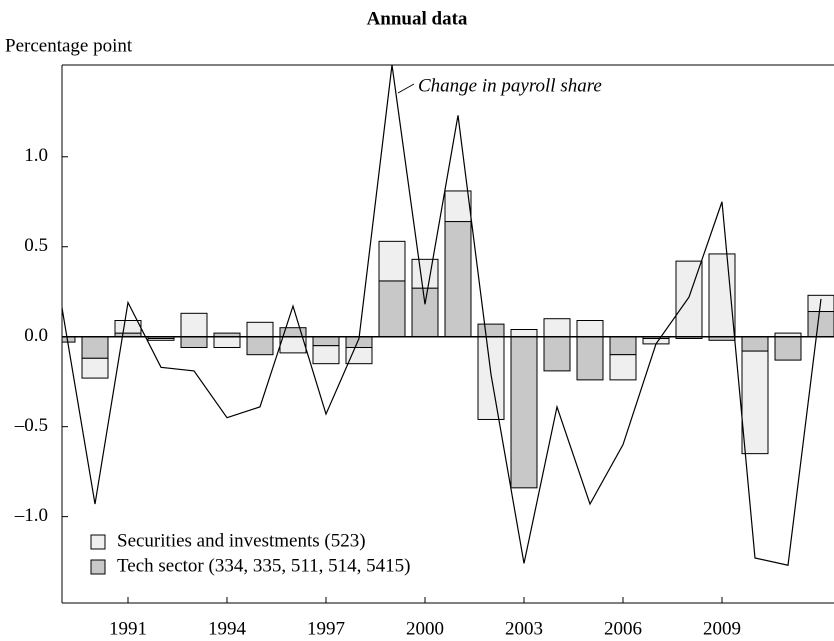 This screenshot has height=641, width=834. Describe the element at coordinates (69, 45) in the screenshot. I see `y-axis-label: Percentage point` at that location.